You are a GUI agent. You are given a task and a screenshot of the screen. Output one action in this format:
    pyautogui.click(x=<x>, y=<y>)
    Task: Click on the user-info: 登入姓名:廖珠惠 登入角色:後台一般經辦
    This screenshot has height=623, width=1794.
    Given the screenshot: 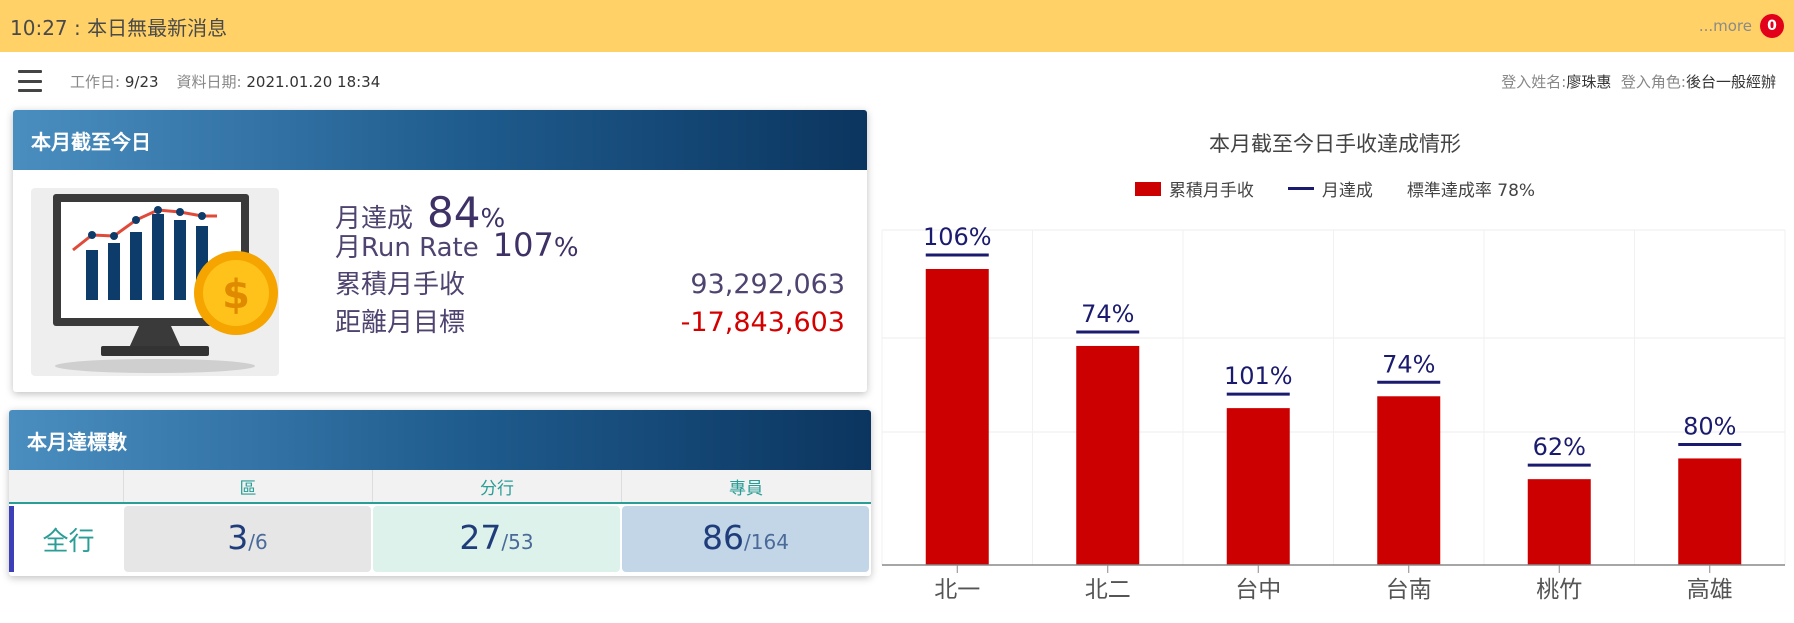 What is the action you would take?
    pyautogui.click(x=1638, y=81)
    